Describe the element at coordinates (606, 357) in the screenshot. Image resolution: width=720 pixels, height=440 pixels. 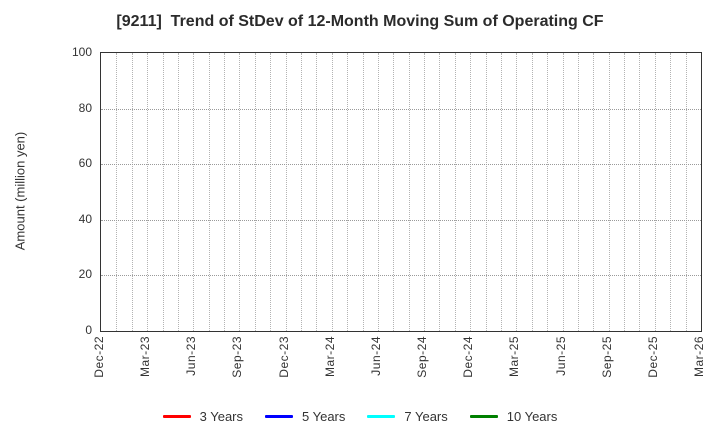
I see `x-tick-label: Sep-25` at that location.